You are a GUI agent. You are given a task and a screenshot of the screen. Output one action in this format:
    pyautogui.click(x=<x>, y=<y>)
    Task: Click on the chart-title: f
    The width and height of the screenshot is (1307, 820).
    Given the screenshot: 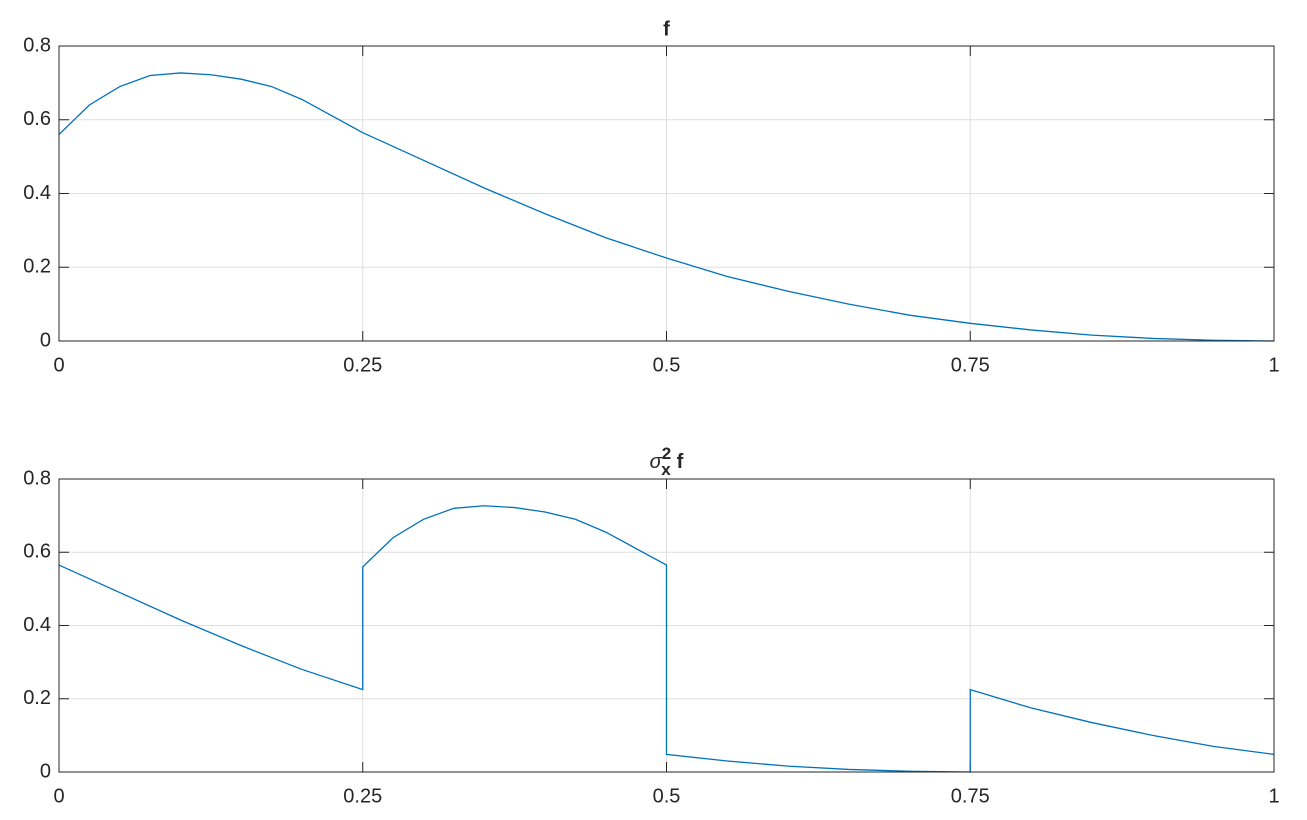 What is the action you would take?
    pyautogui.click(x=666, y=29)
    